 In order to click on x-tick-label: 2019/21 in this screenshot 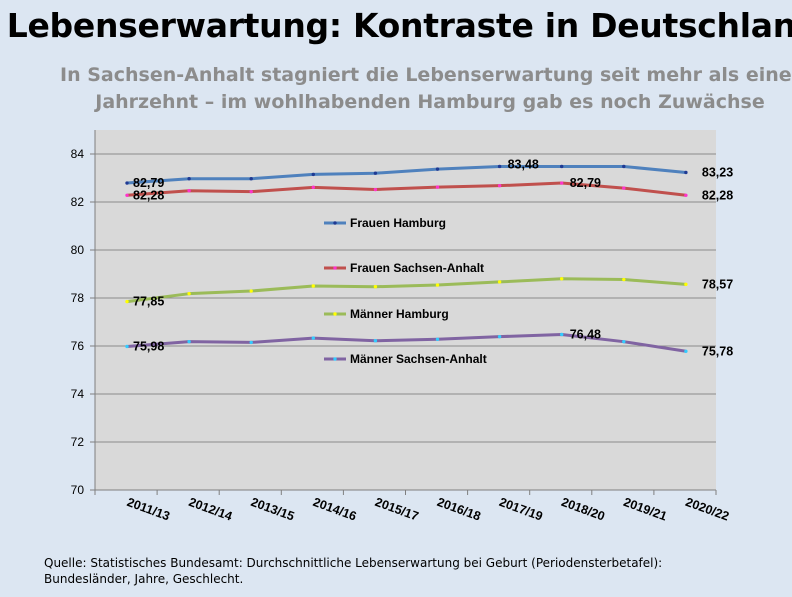, I will do `click(645, 509)`.